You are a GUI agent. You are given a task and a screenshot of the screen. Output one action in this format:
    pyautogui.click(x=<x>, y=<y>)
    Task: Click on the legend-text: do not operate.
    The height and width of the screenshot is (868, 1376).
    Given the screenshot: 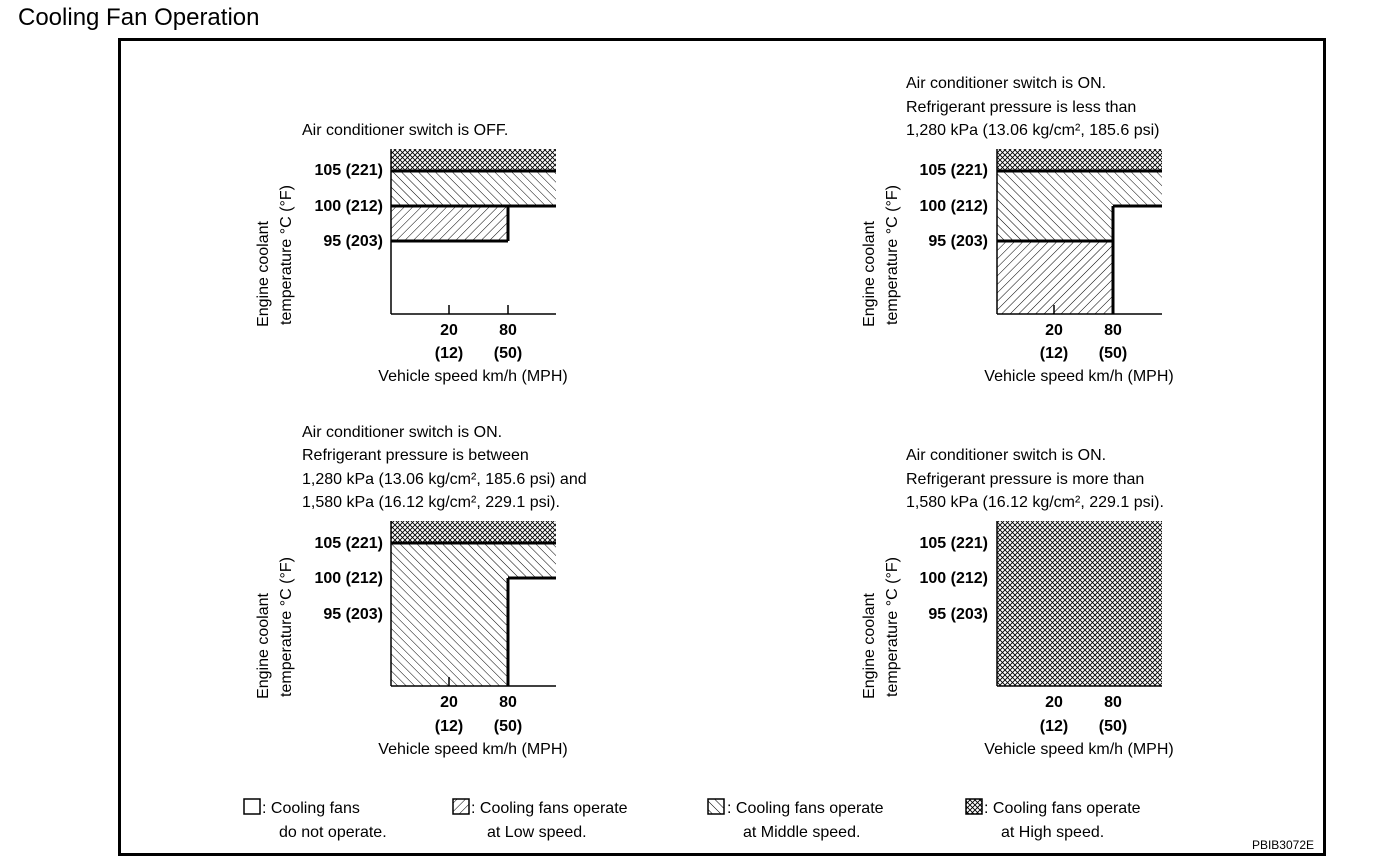 What is the action you would take?
    pyautogui.click(x=333, y=832)
    